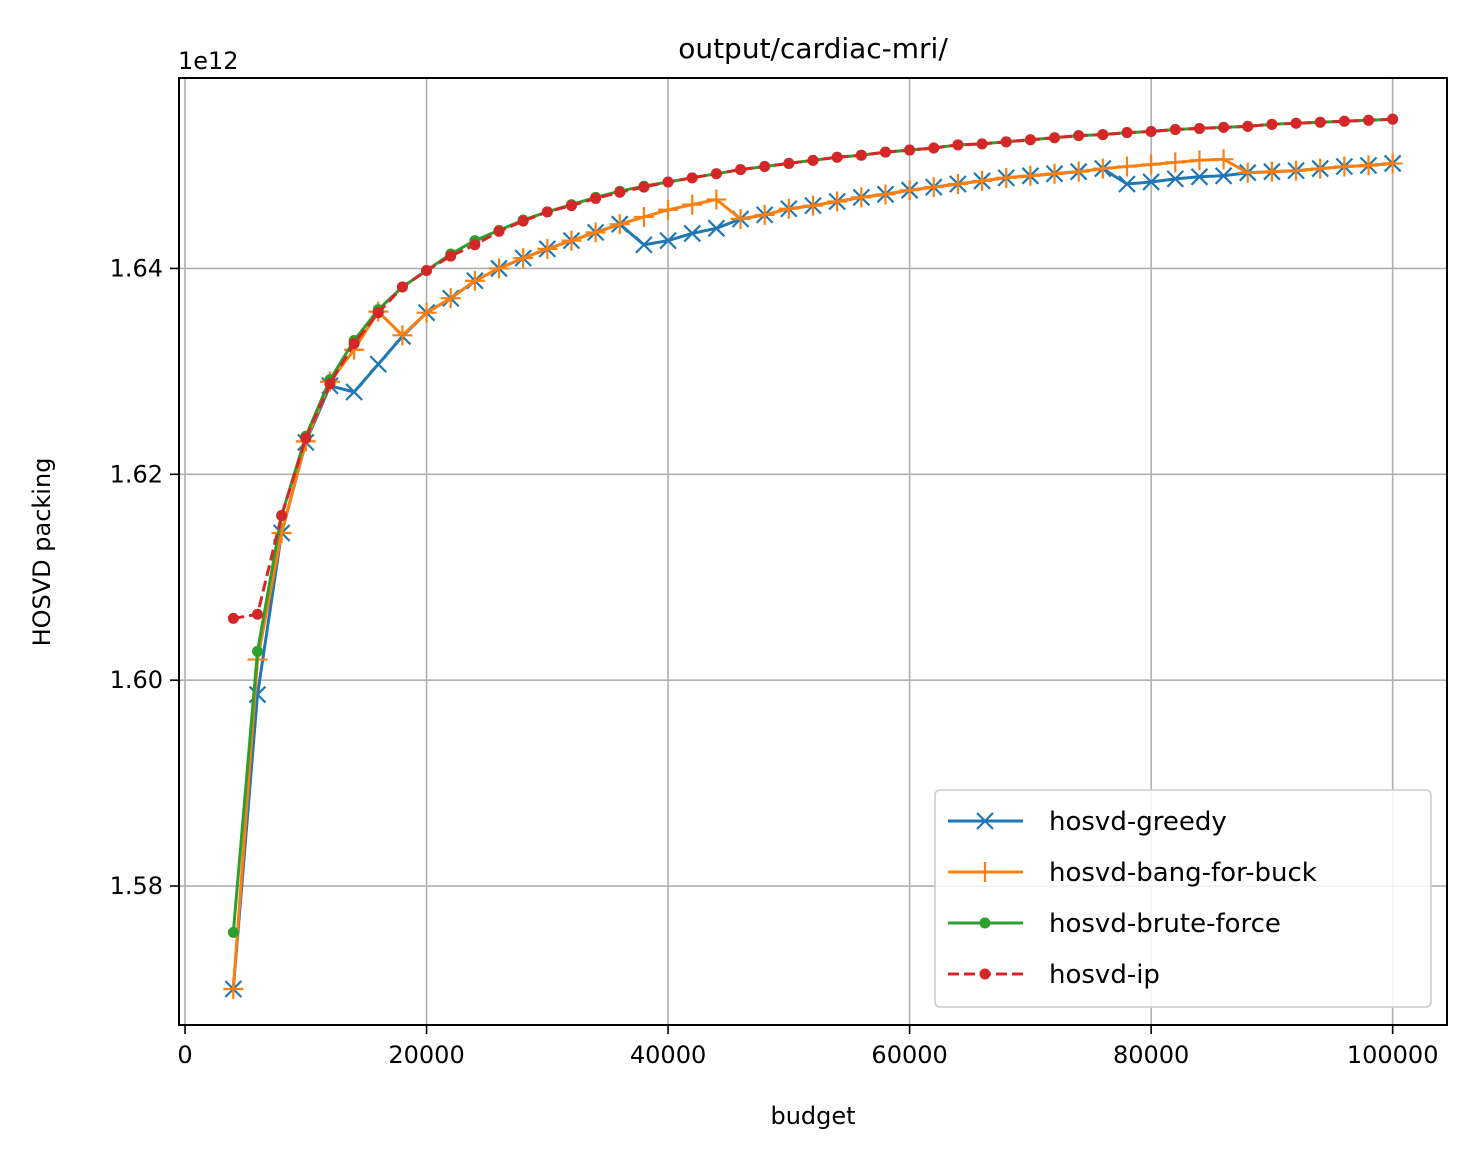  I want to click on y-tick-label: 1.60, so click(136, 680).